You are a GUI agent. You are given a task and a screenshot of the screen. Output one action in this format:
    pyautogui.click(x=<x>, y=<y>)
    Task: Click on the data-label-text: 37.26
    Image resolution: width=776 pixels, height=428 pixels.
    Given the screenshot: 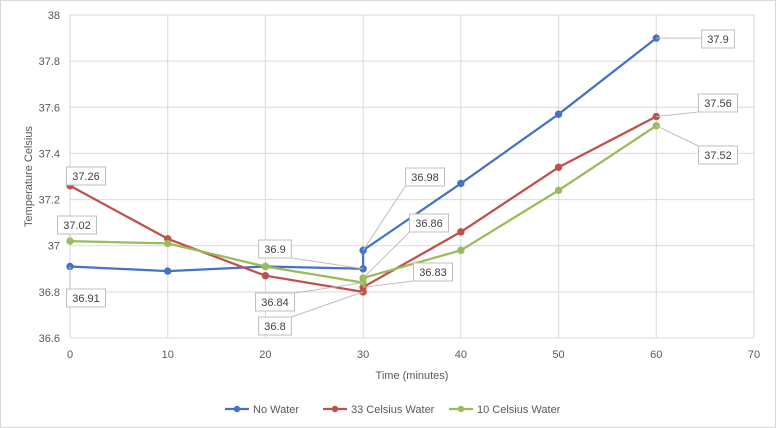 What is the action you would take?
    pyautogui.click(x=86, y=177)
    